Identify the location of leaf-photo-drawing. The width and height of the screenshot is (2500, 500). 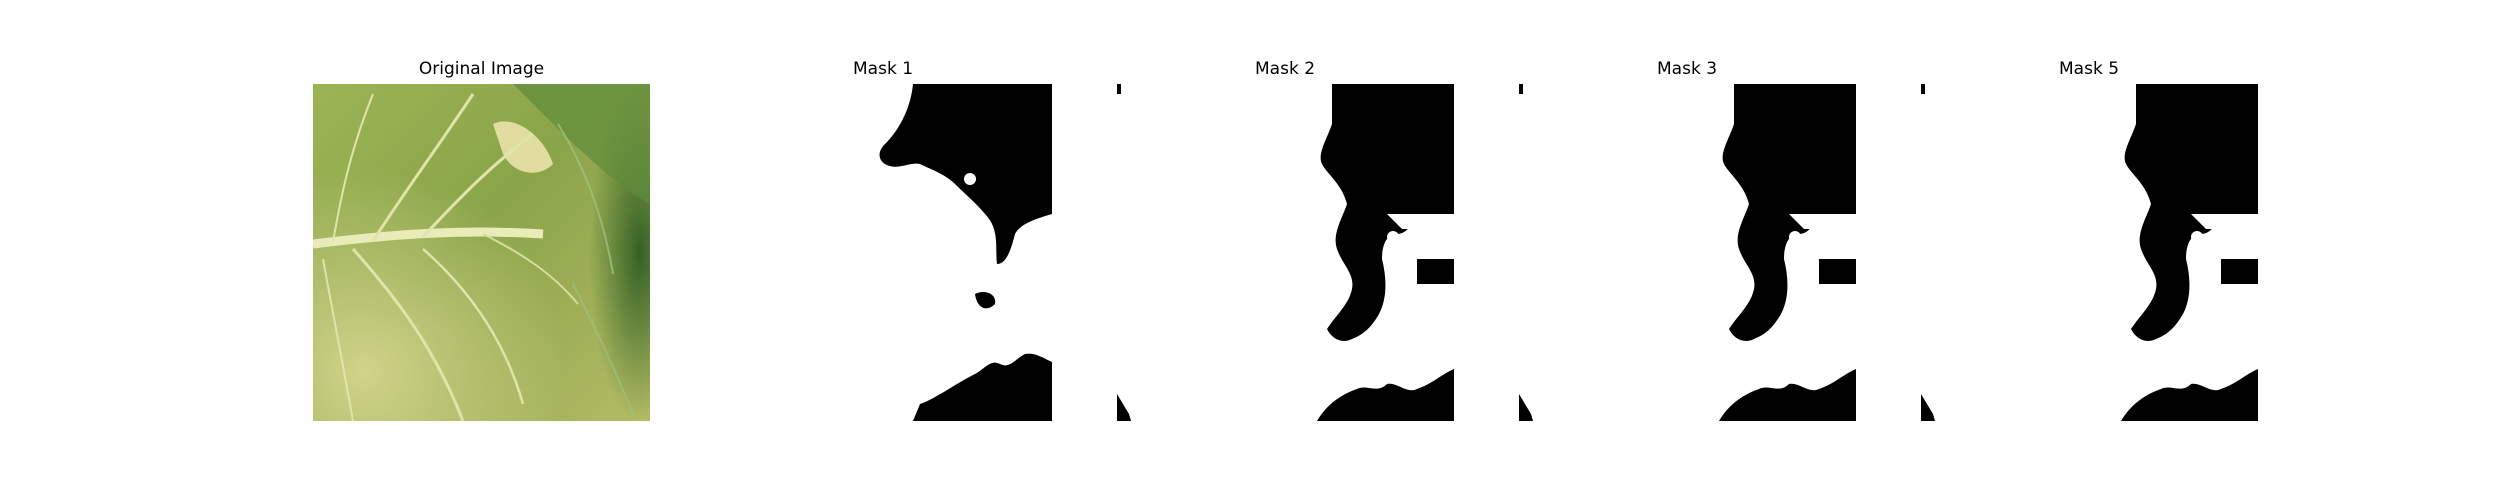
(481, 252).